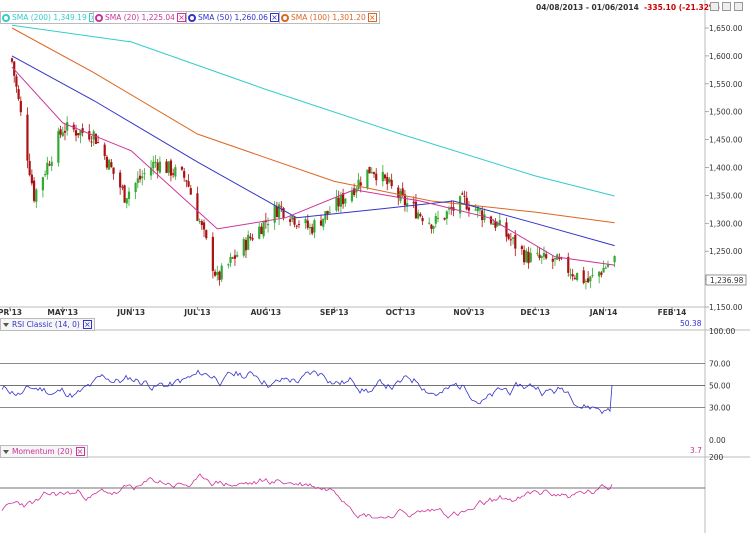  What do you see at coordinates (672, 312) in the screenshot?
I see `x-tick-label: FEB'14` at bounding box center [672, 312].